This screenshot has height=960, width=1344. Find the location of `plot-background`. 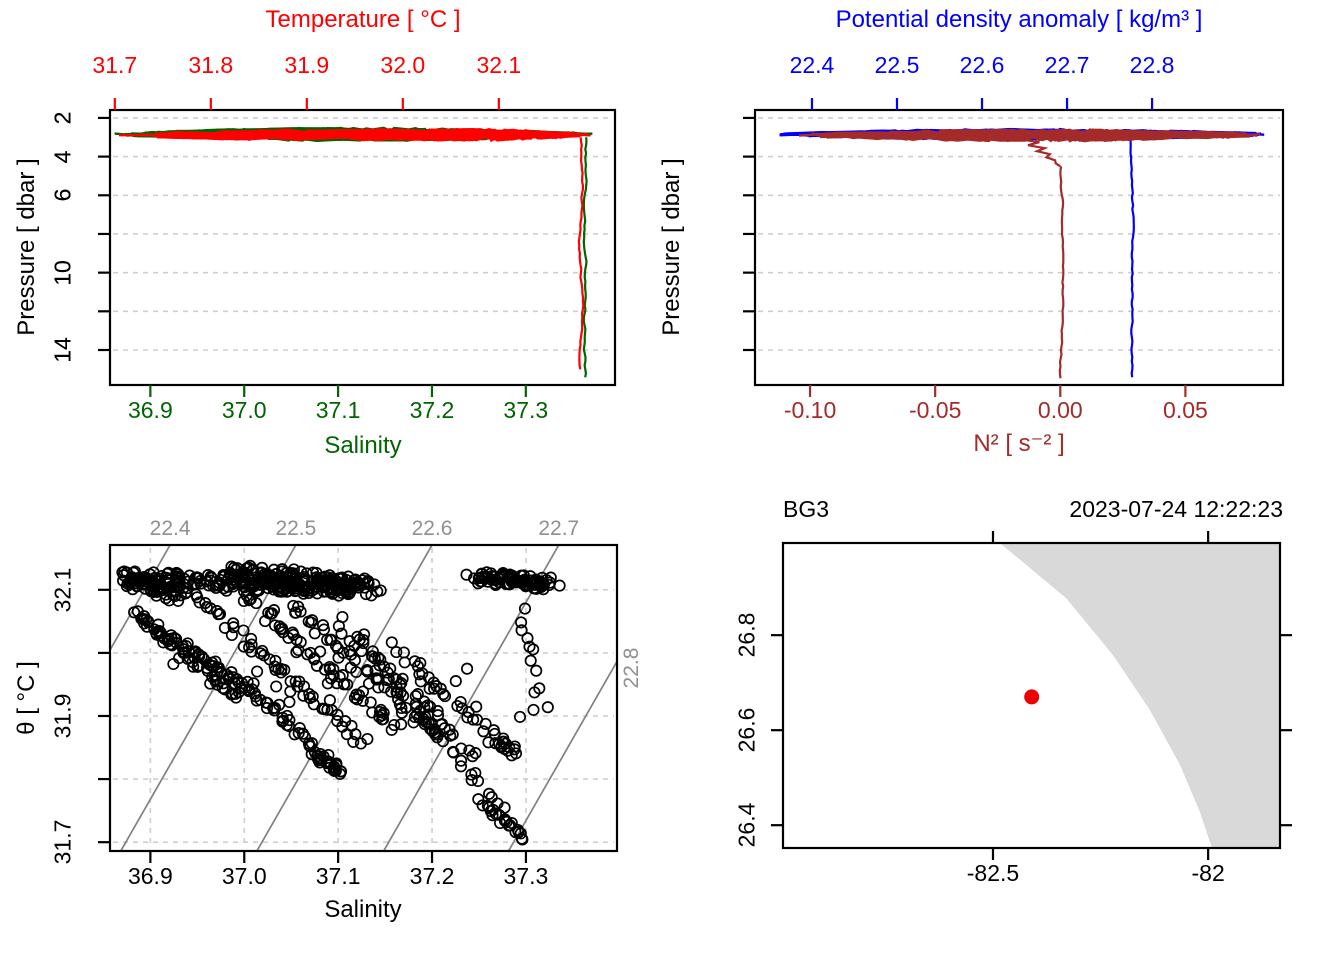

plot-background is located at coordinates (362, 247).